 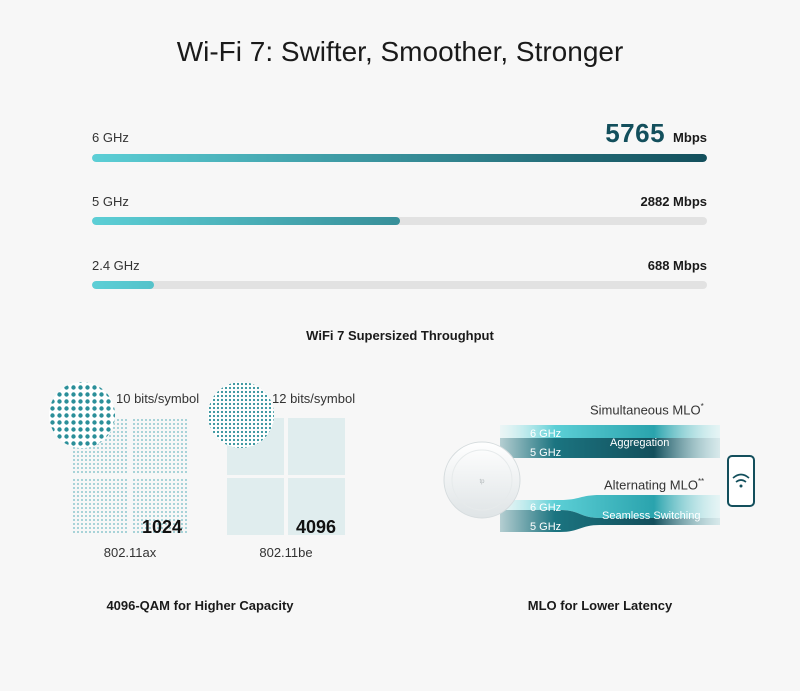 What do you see at coordinates (276, 458) in the screenshot?
I see `qam-4096-grid` at bounding box center [276, 458].